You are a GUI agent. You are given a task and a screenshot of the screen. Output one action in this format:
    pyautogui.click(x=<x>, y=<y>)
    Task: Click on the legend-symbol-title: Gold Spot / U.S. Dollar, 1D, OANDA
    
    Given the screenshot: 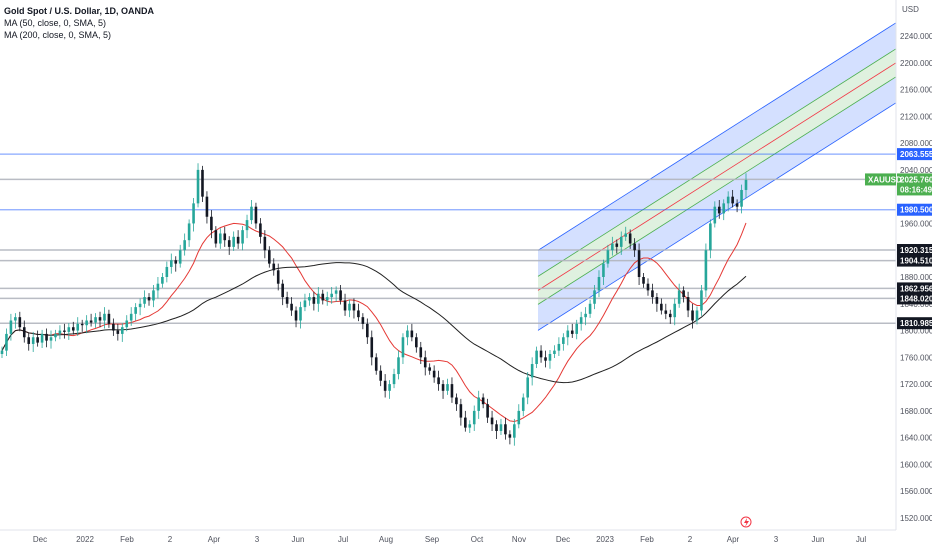 What is the action you would take?
    pyautogui.click(x=79, y=11)
    